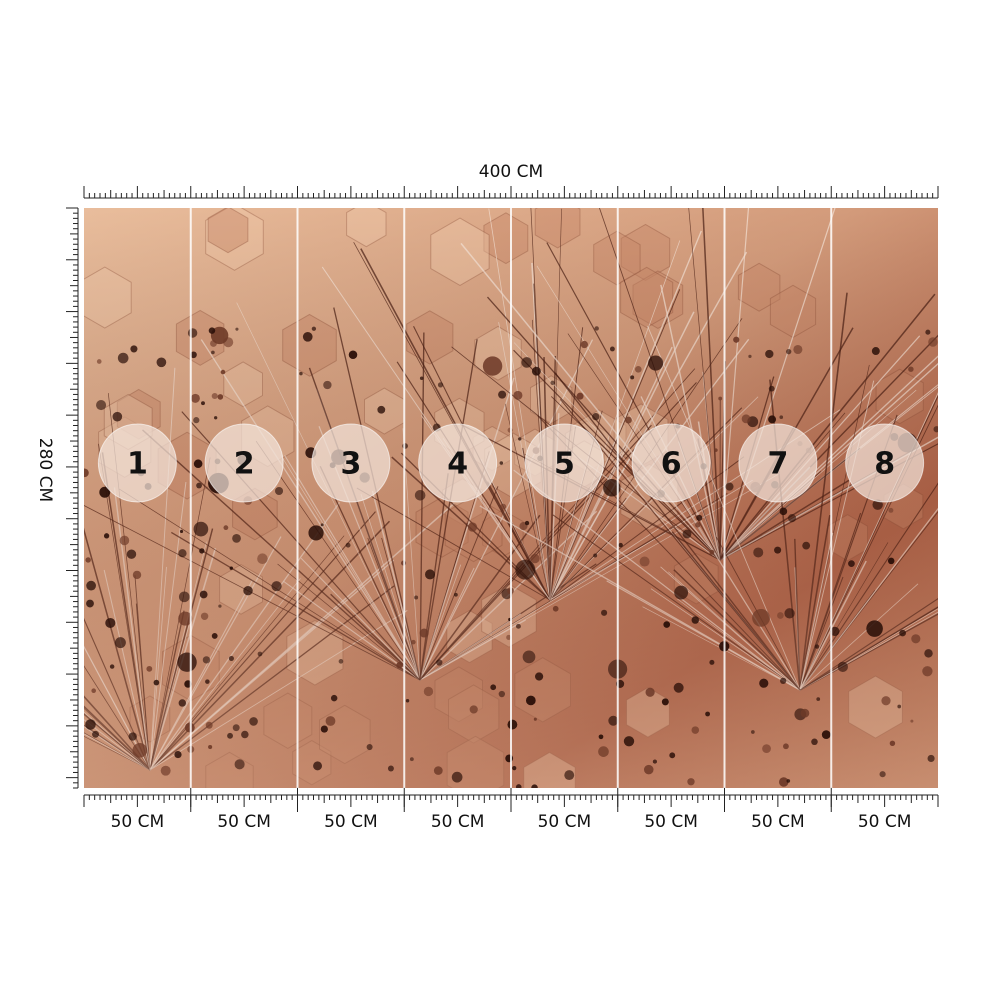 The width and height of the screenshot is (1000, 1000). Describe the element at coordinates (457, 464) in the screenshot. I see `panel-number: 4` at that location.